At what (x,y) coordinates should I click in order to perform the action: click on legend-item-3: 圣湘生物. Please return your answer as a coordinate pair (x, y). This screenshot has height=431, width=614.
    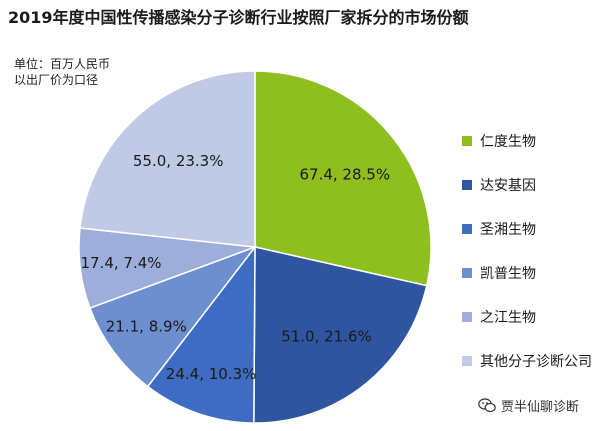
    Looking at the image, I should click on (527, 229).